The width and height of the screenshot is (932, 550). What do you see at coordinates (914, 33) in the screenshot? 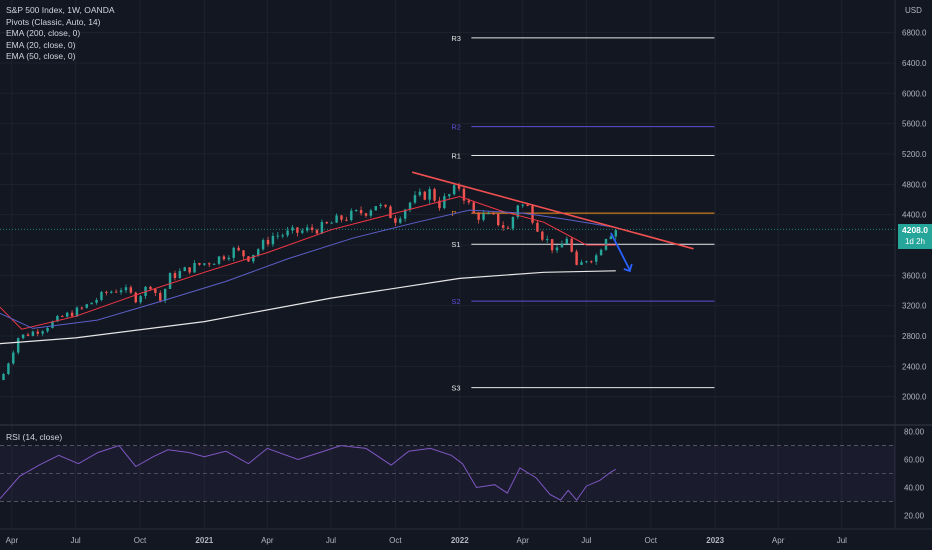
I see `y-tick-label: 6800.0` at bounding box center [914, 33].